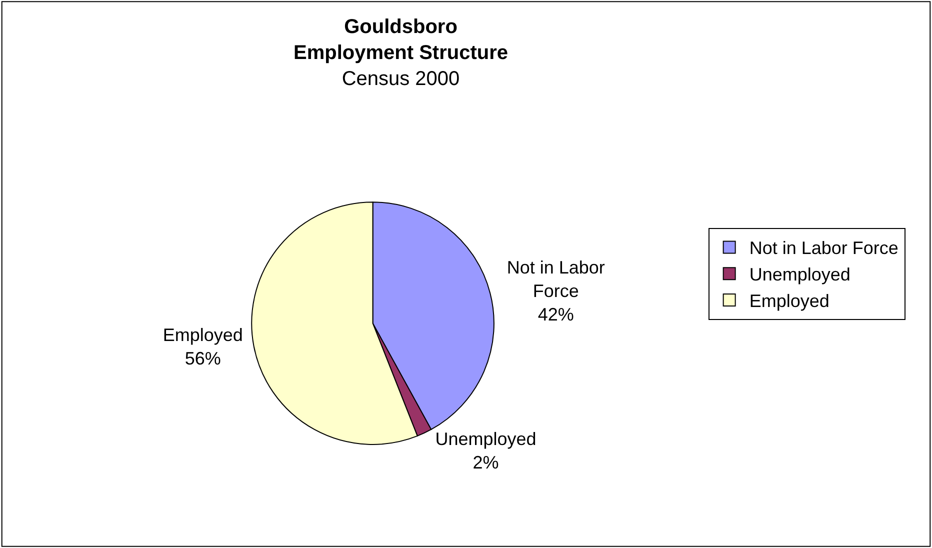  Describe the element at coordinates (555, 280) in the screenshot. I see `slice-label: Not in Labor Force` at that location.